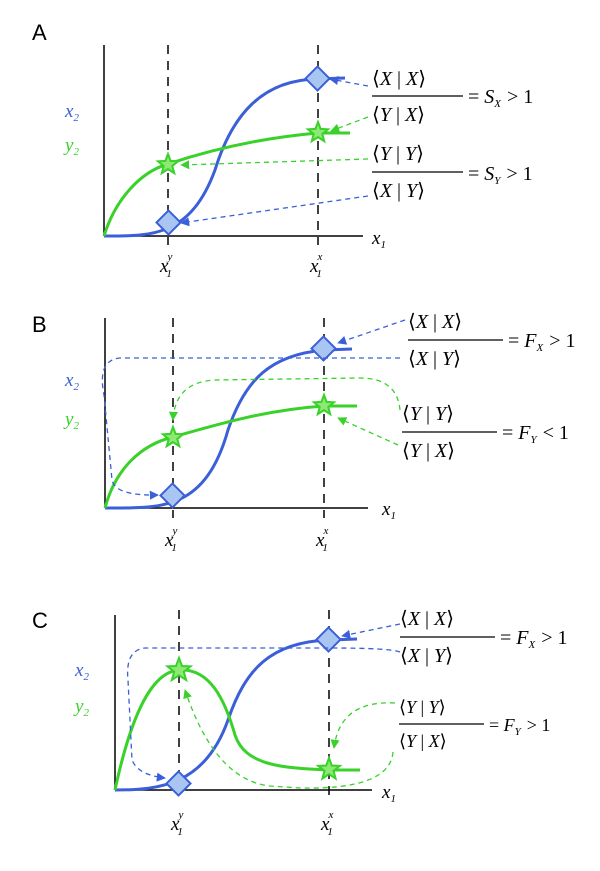 The width and height of the screenshot is (600, 871). What do you see at coordinates (500, 175) in the screenshot?
I see `svg-text:= SY> 1: = SY > 1` at bounding box center [500, 175].